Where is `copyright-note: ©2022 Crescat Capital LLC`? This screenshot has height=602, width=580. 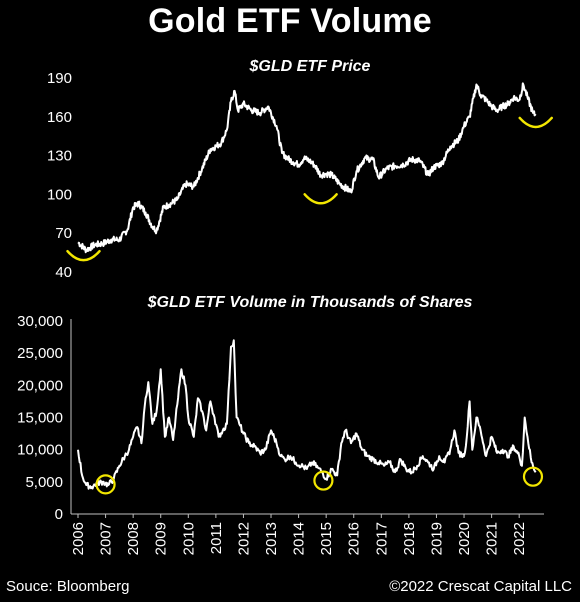
copyright-note: ©2022 Crescat Capital LLC is located at coordinates (480, 586).